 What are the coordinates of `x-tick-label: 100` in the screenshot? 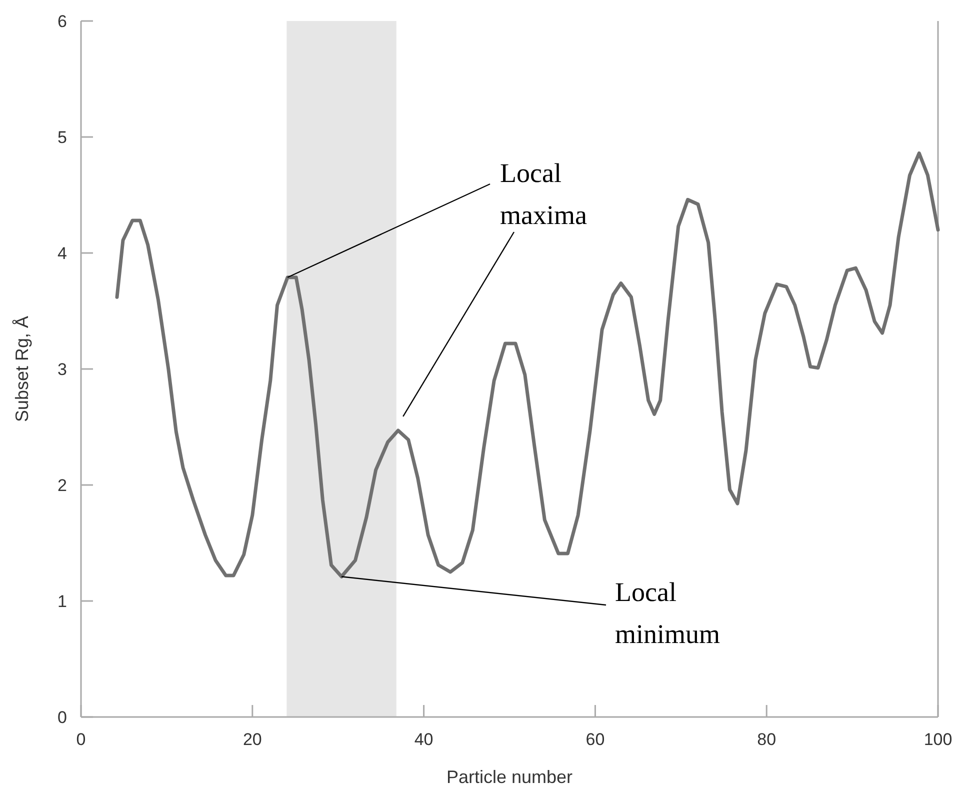 It's located at (938, 739).